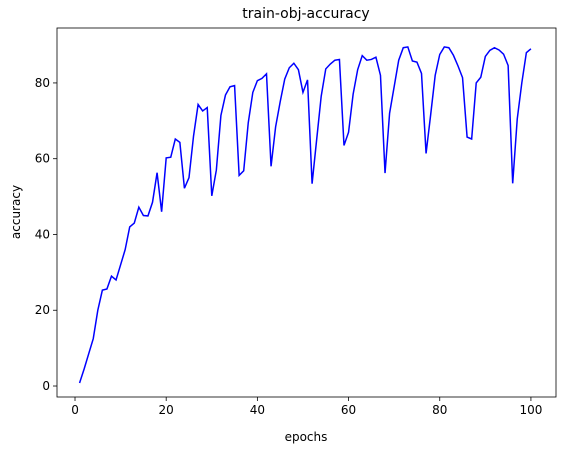  I want to click on x-tick-label: 40, so click(257, 410).